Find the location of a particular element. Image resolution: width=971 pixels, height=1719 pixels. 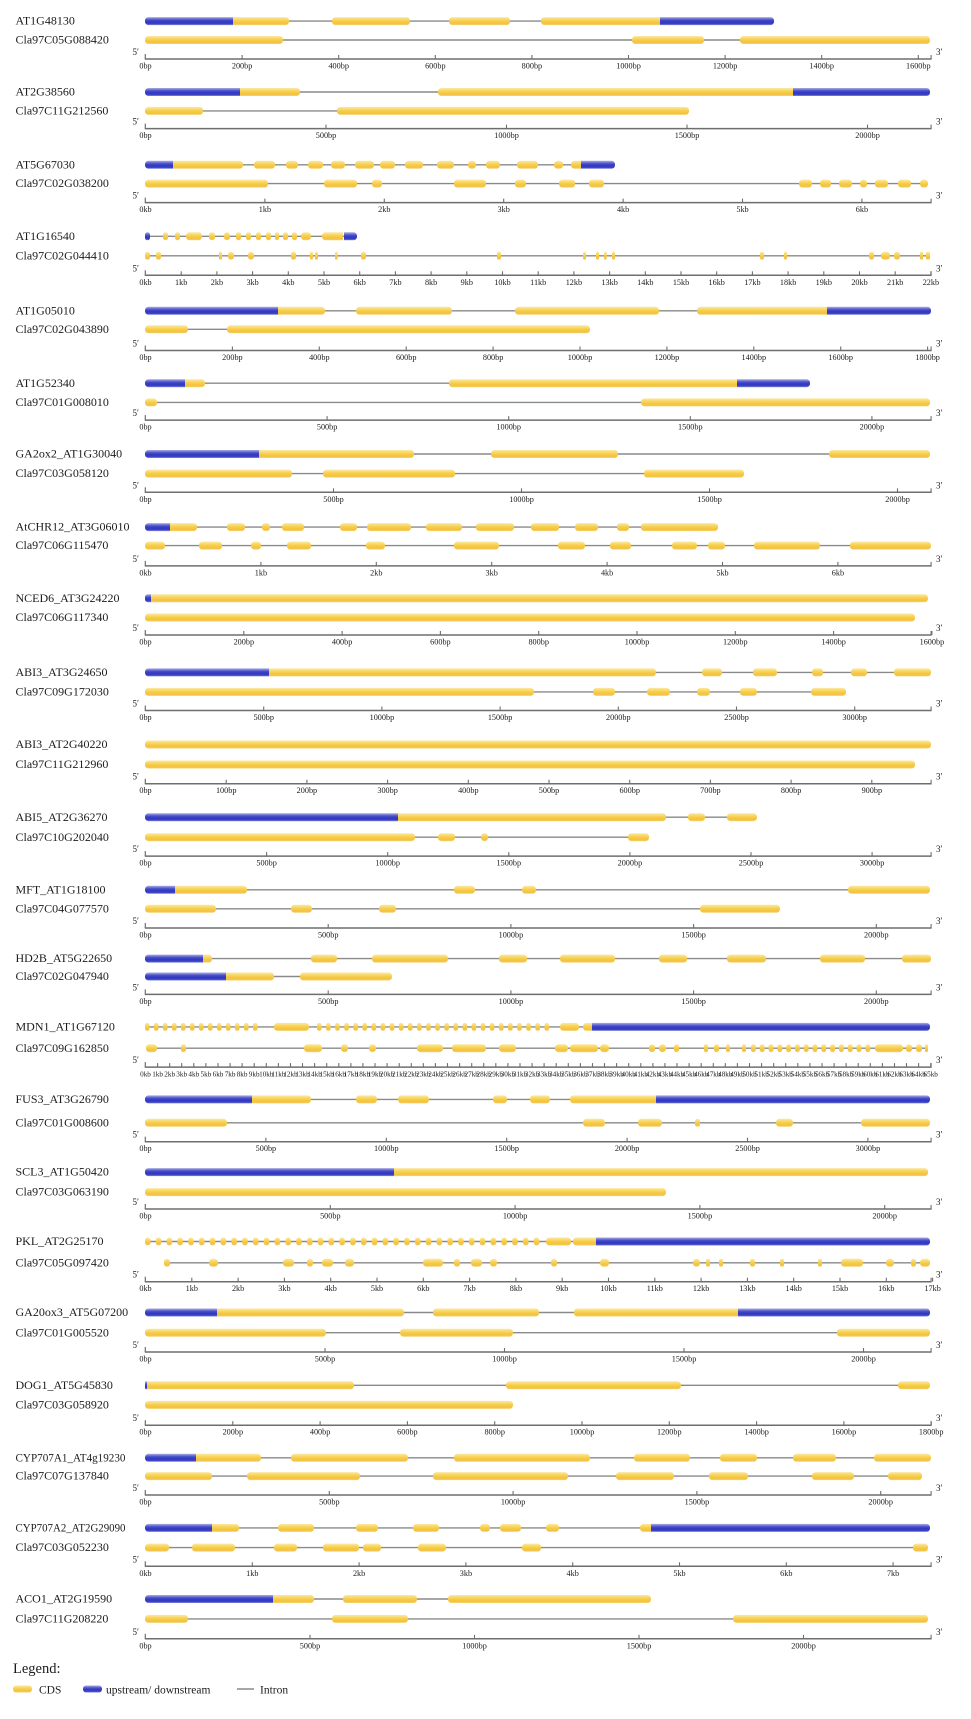

svg-text: MFT_AT1G18100 is located at coordinates (61, 889).